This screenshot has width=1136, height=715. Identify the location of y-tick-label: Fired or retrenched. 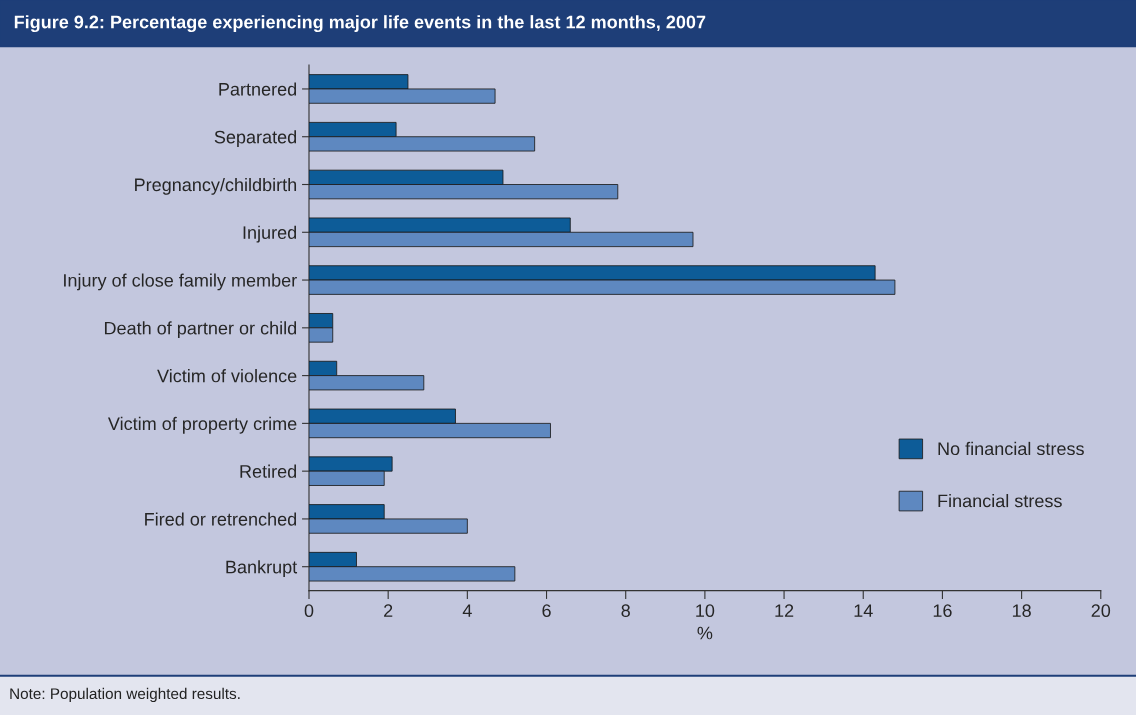
(221, 519).